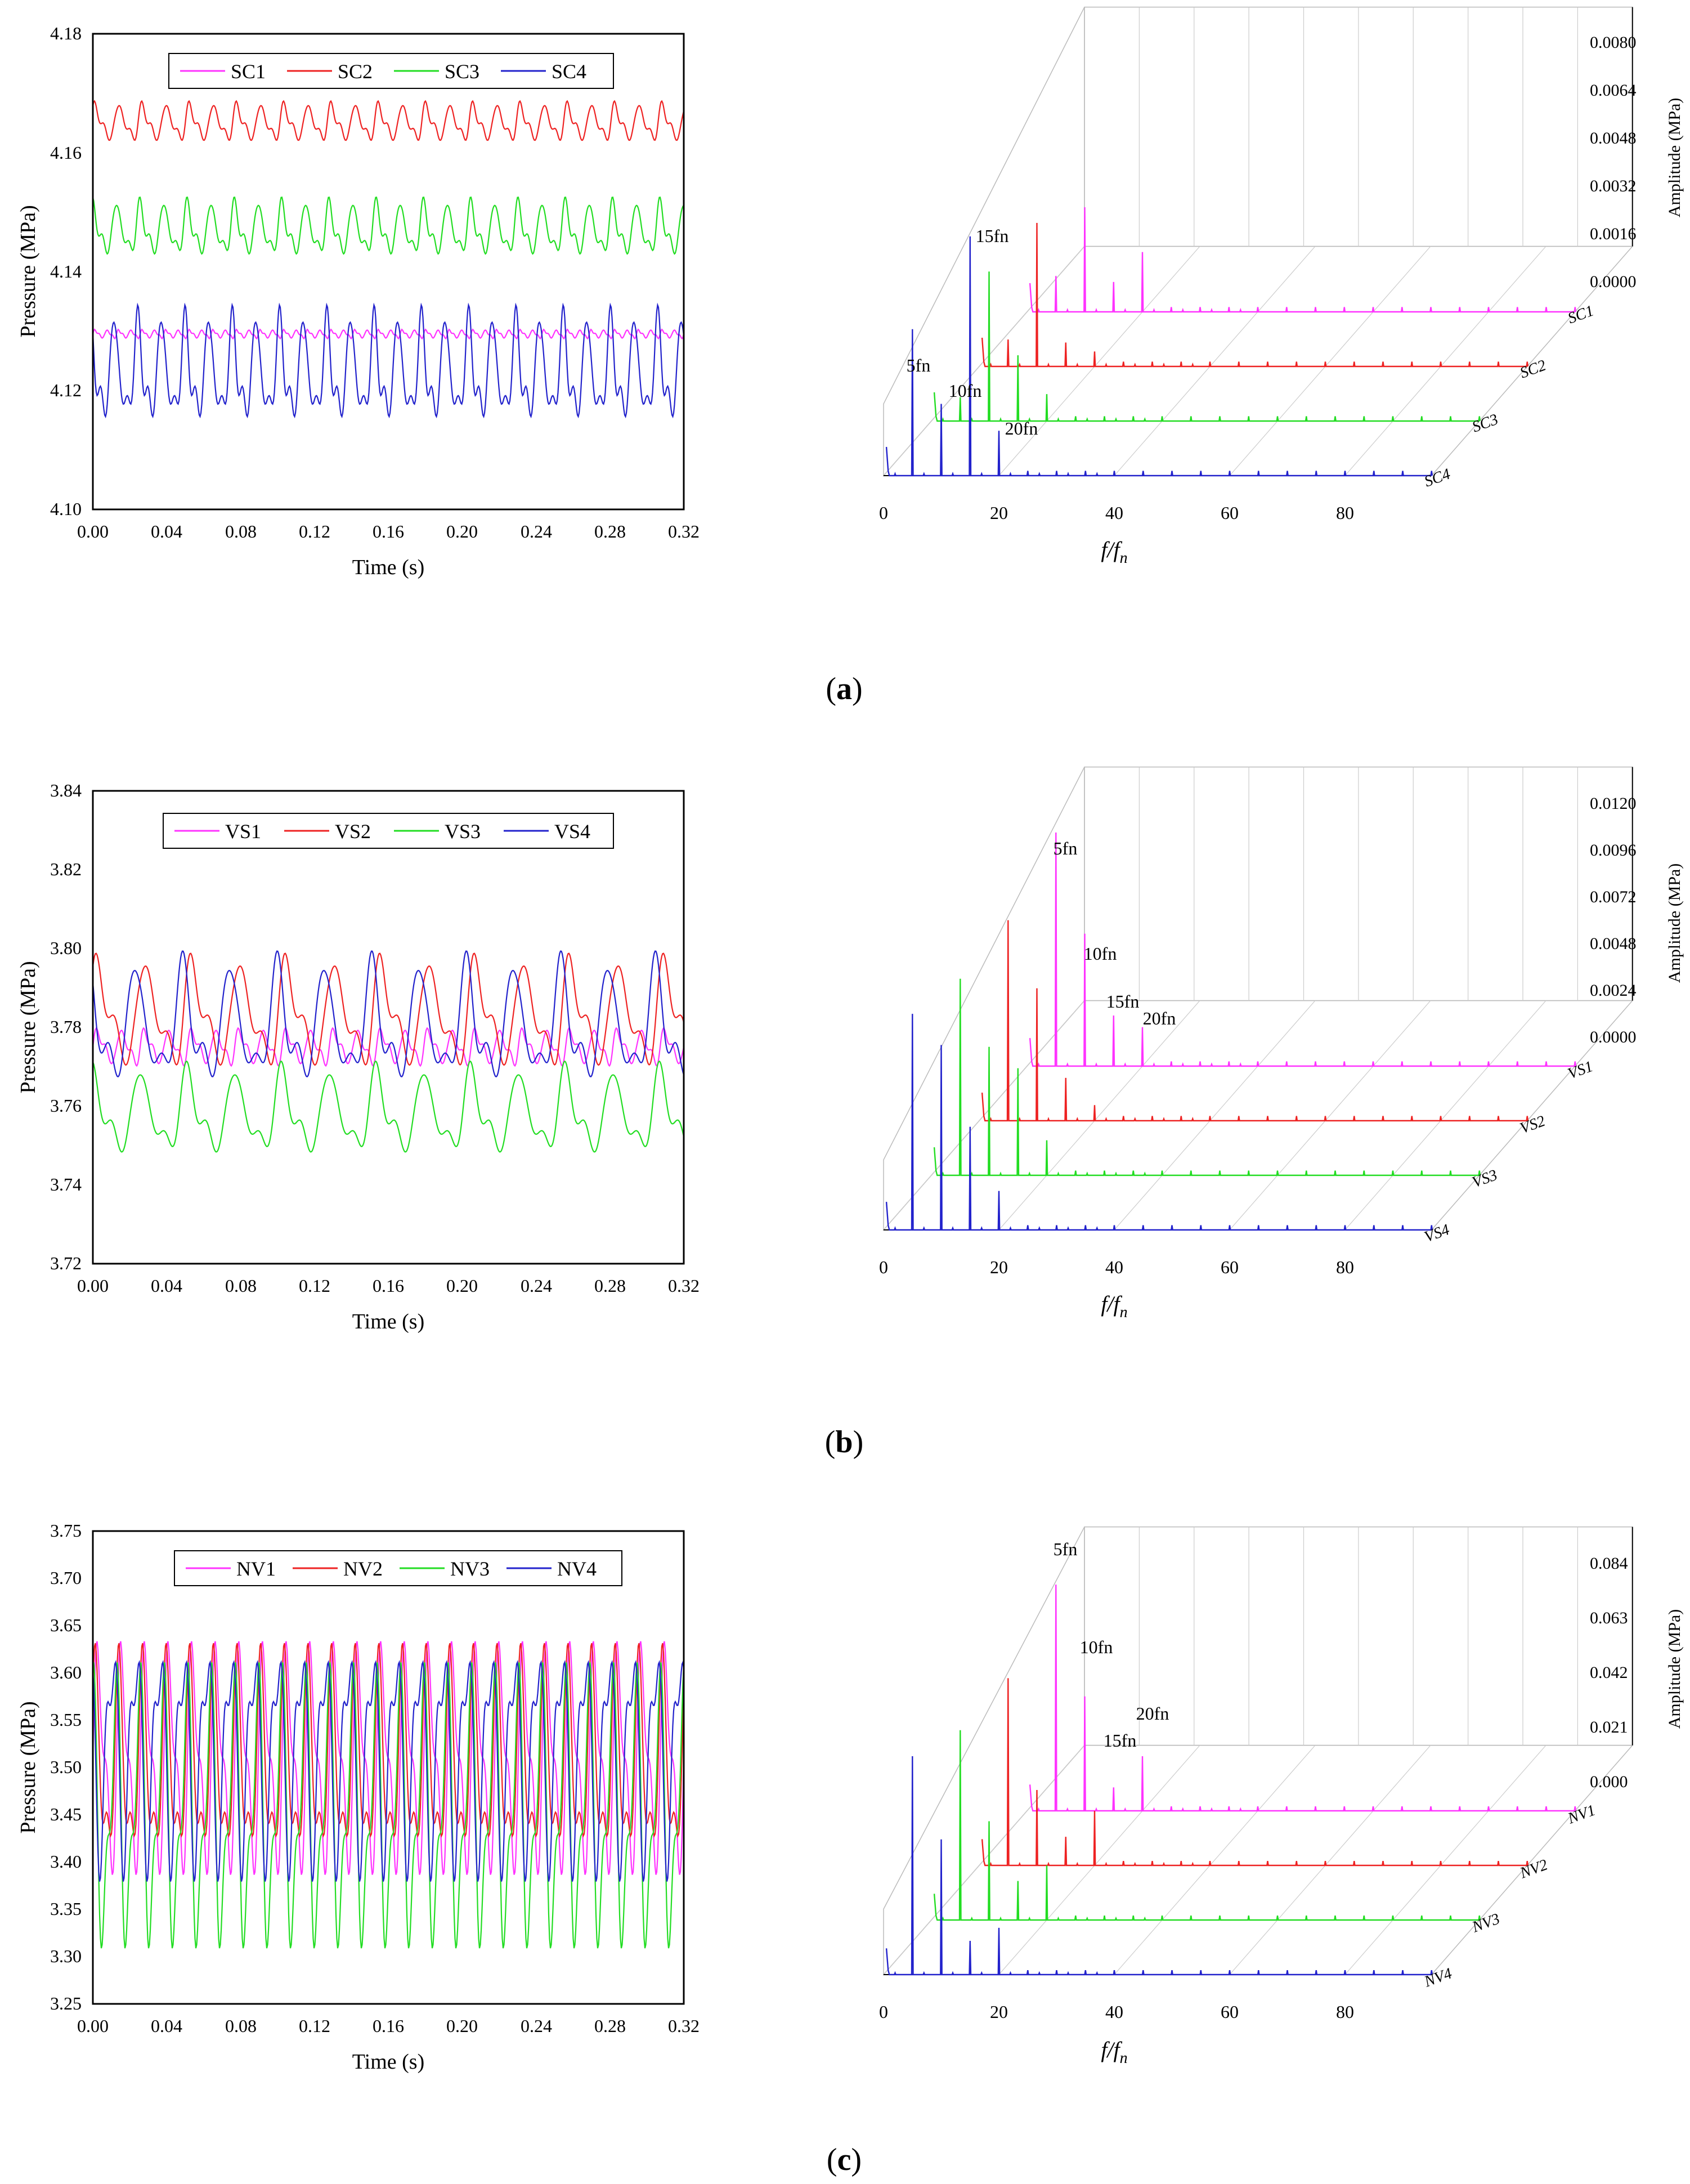  What do you see at coordinates (66, 1263) in the screenshot?
I see `ytick-b-0: 3.72` at bounding box center [66, 1263].